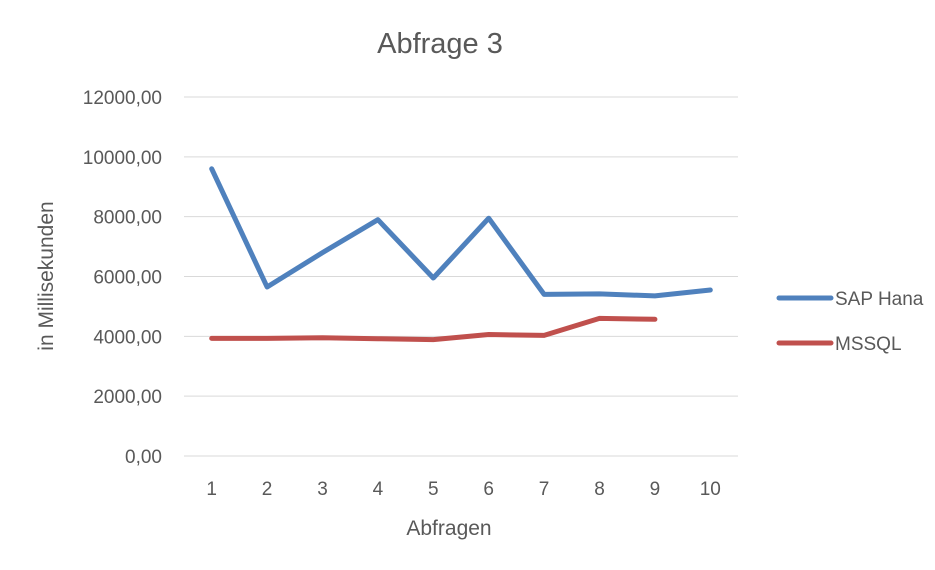  Describe the element at coordinates (868, 344) in the screenshot. I see `legend-label-mssql: MSSQL` at that location.